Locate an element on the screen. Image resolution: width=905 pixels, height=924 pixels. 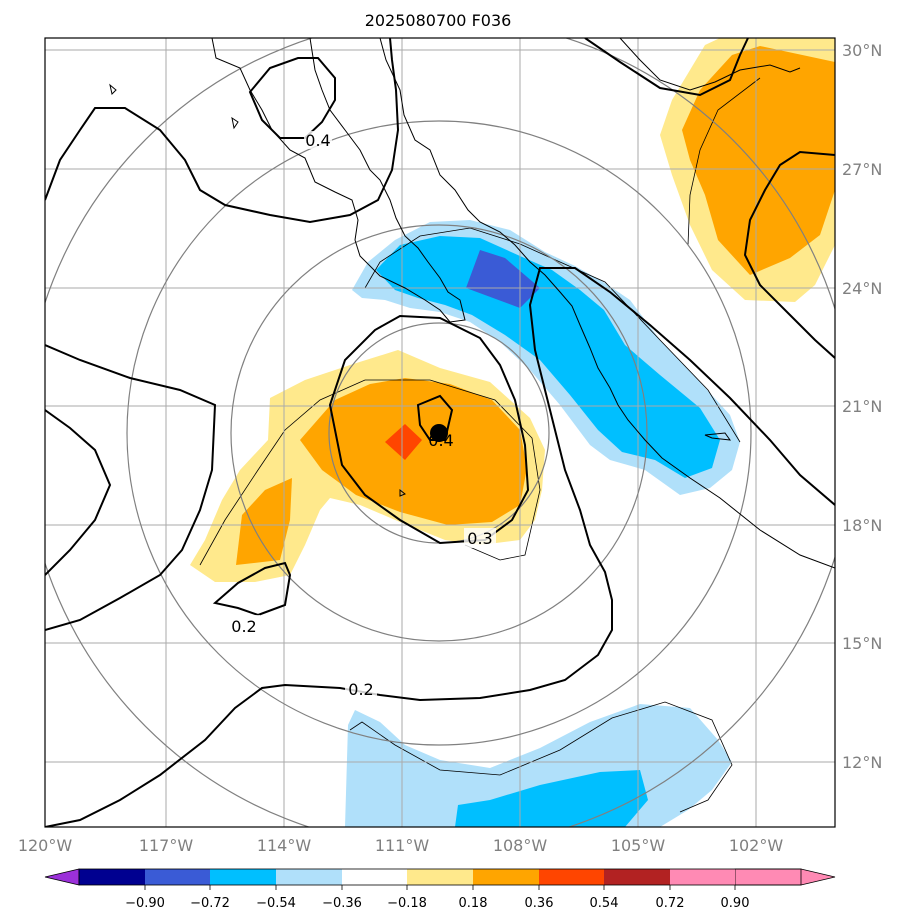
lat-label: 15°N is located at coordinates (862, 643).